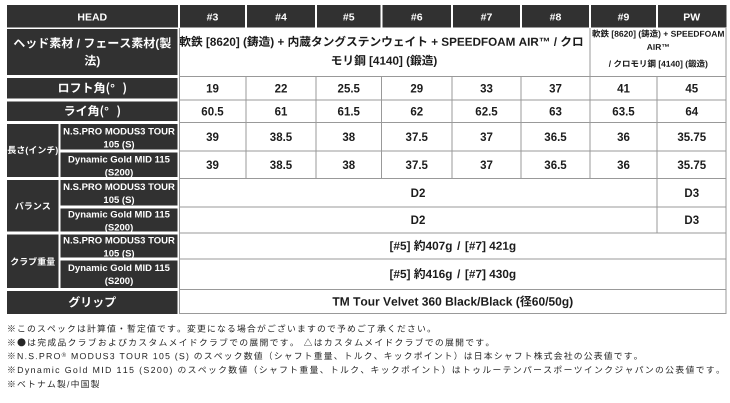 The width and height of the screenshot is (730, 403). Describe the element at coordinates (416, 112) in the screenshot. I see `svg-text: 62` at that location.